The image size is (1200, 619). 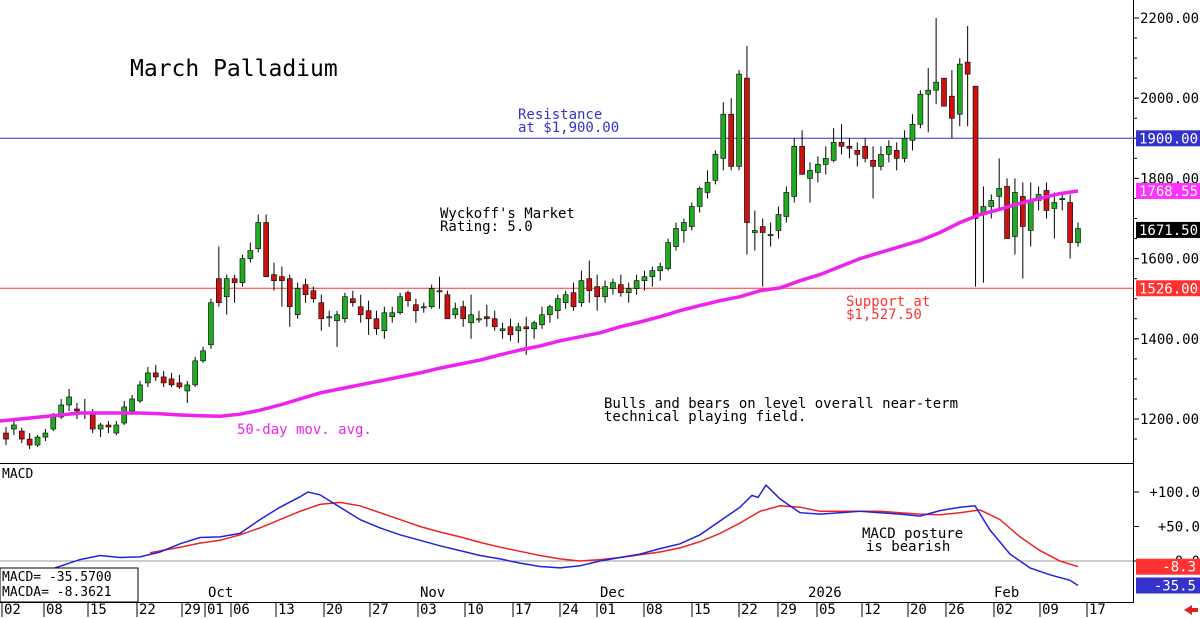 What do you see at coordinates (872, 610) in the screenshot?
I see `x-day-label: 12` at bounding box center [872, 610].